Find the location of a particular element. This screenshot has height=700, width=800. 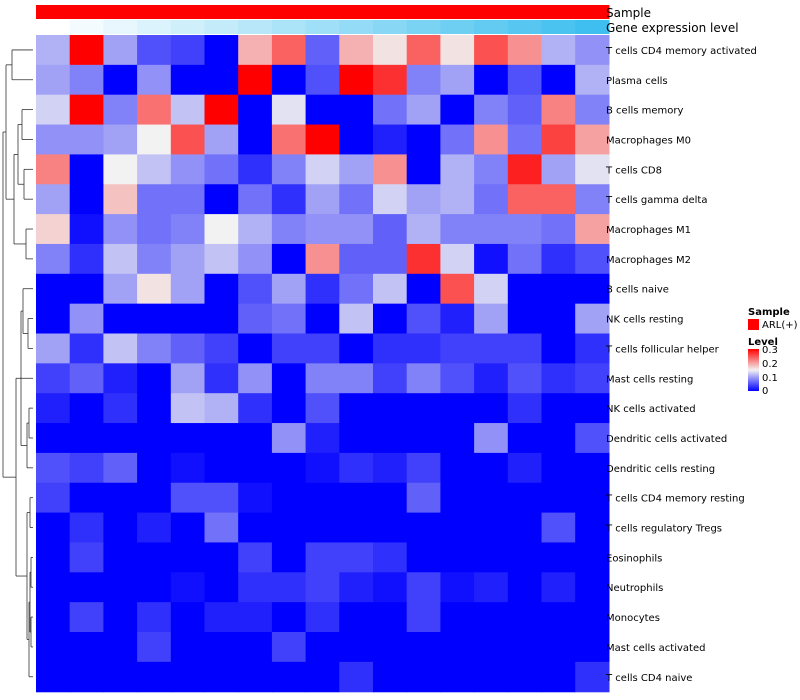

row-label: T cells CD8 is located at coordinates (633, 170).